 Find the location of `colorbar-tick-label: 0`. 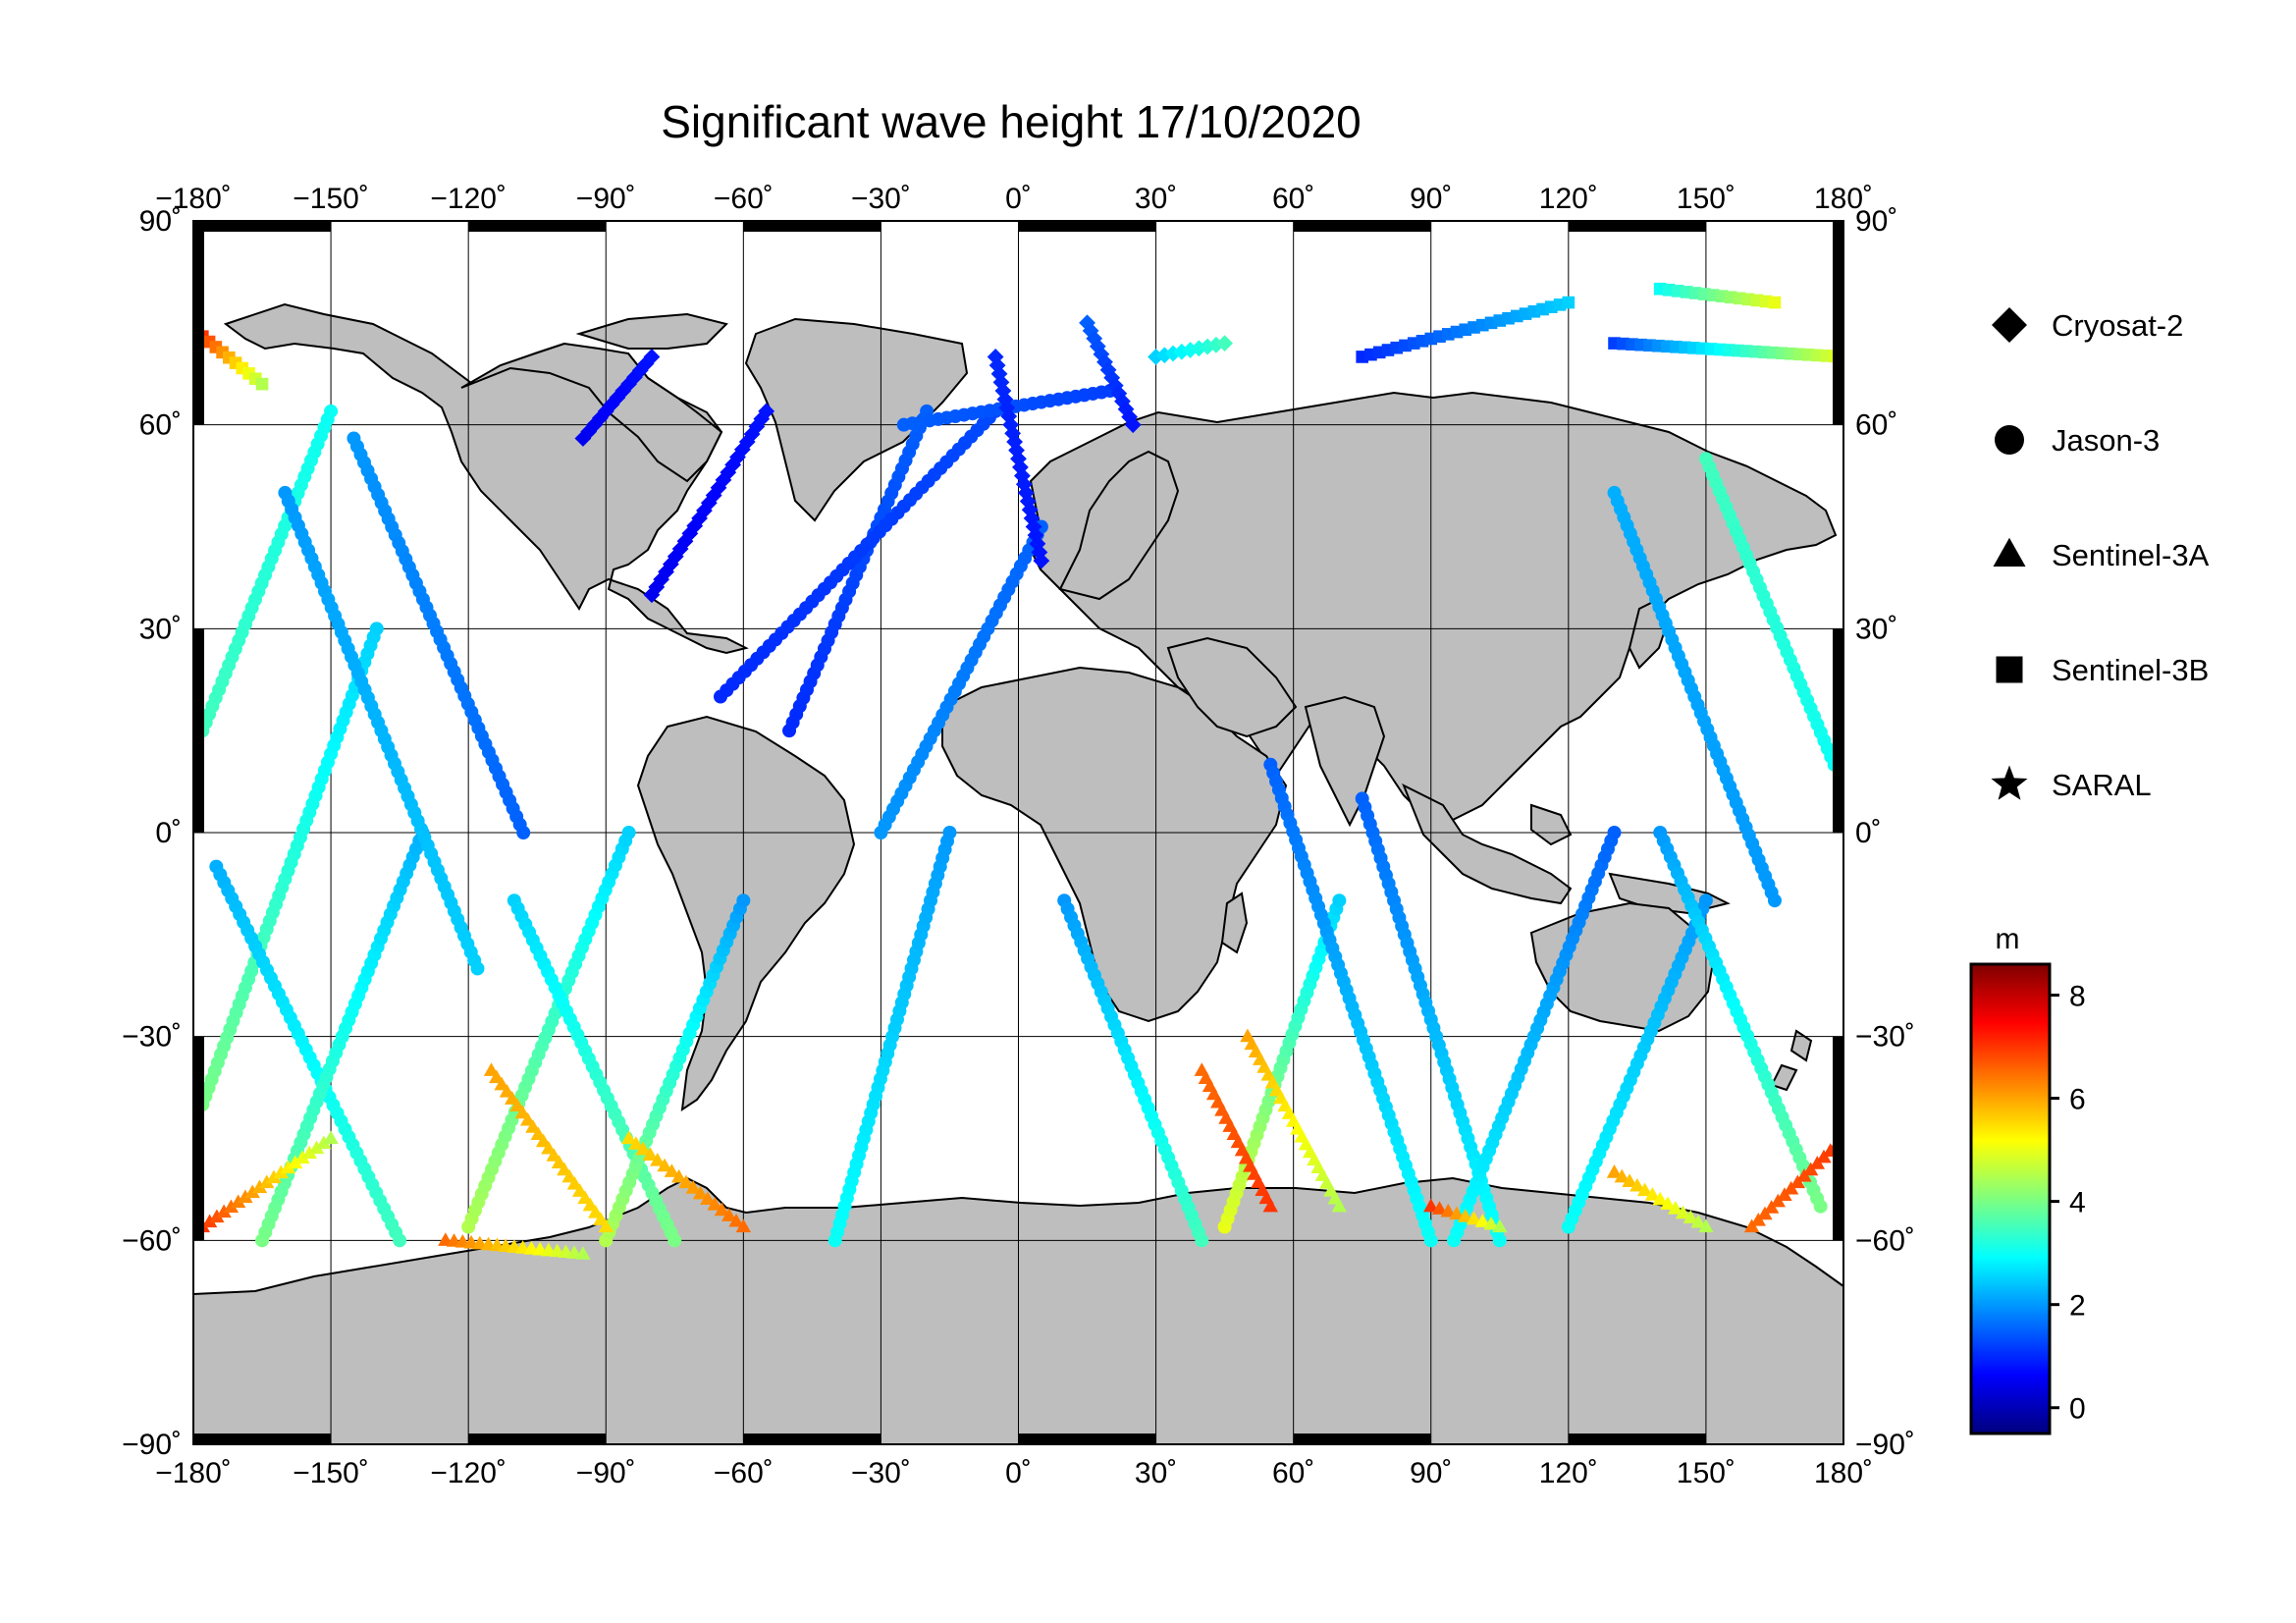

colorbar-tick-label: 0 is located at coordinates (2077, 1410).